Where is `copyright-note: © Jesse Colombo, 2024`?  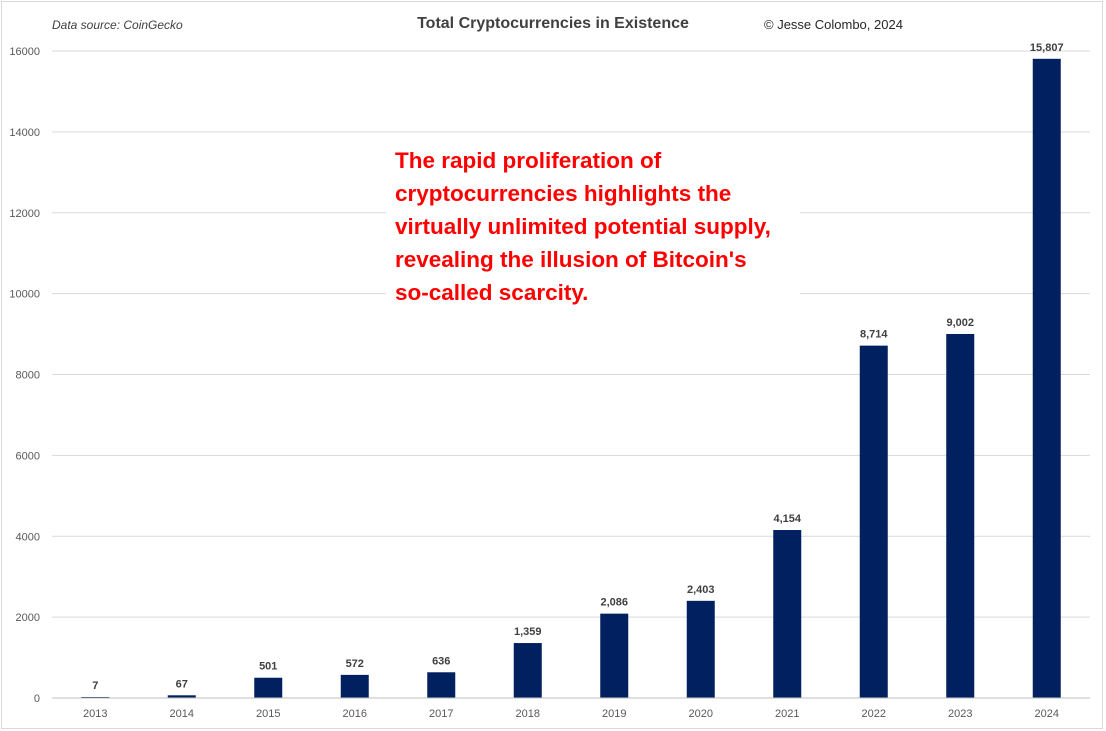
copyright-note: © Jesse Colombo, 2024 is located at coordinates (833, 24).